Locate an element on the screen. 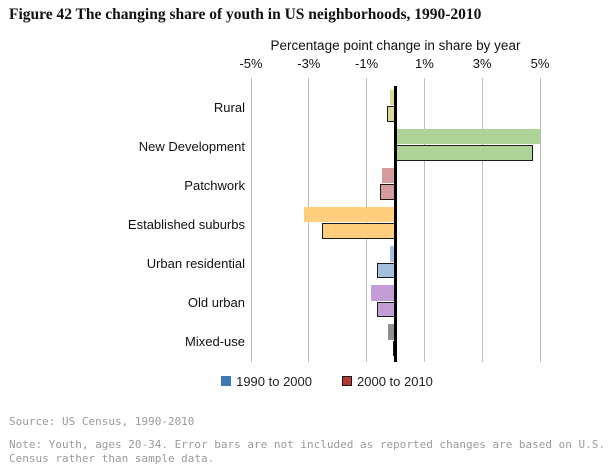 Image resolution: width=613 pixels, height=475 pixels. category-label: Old urban is located at coordinates (216, 303).